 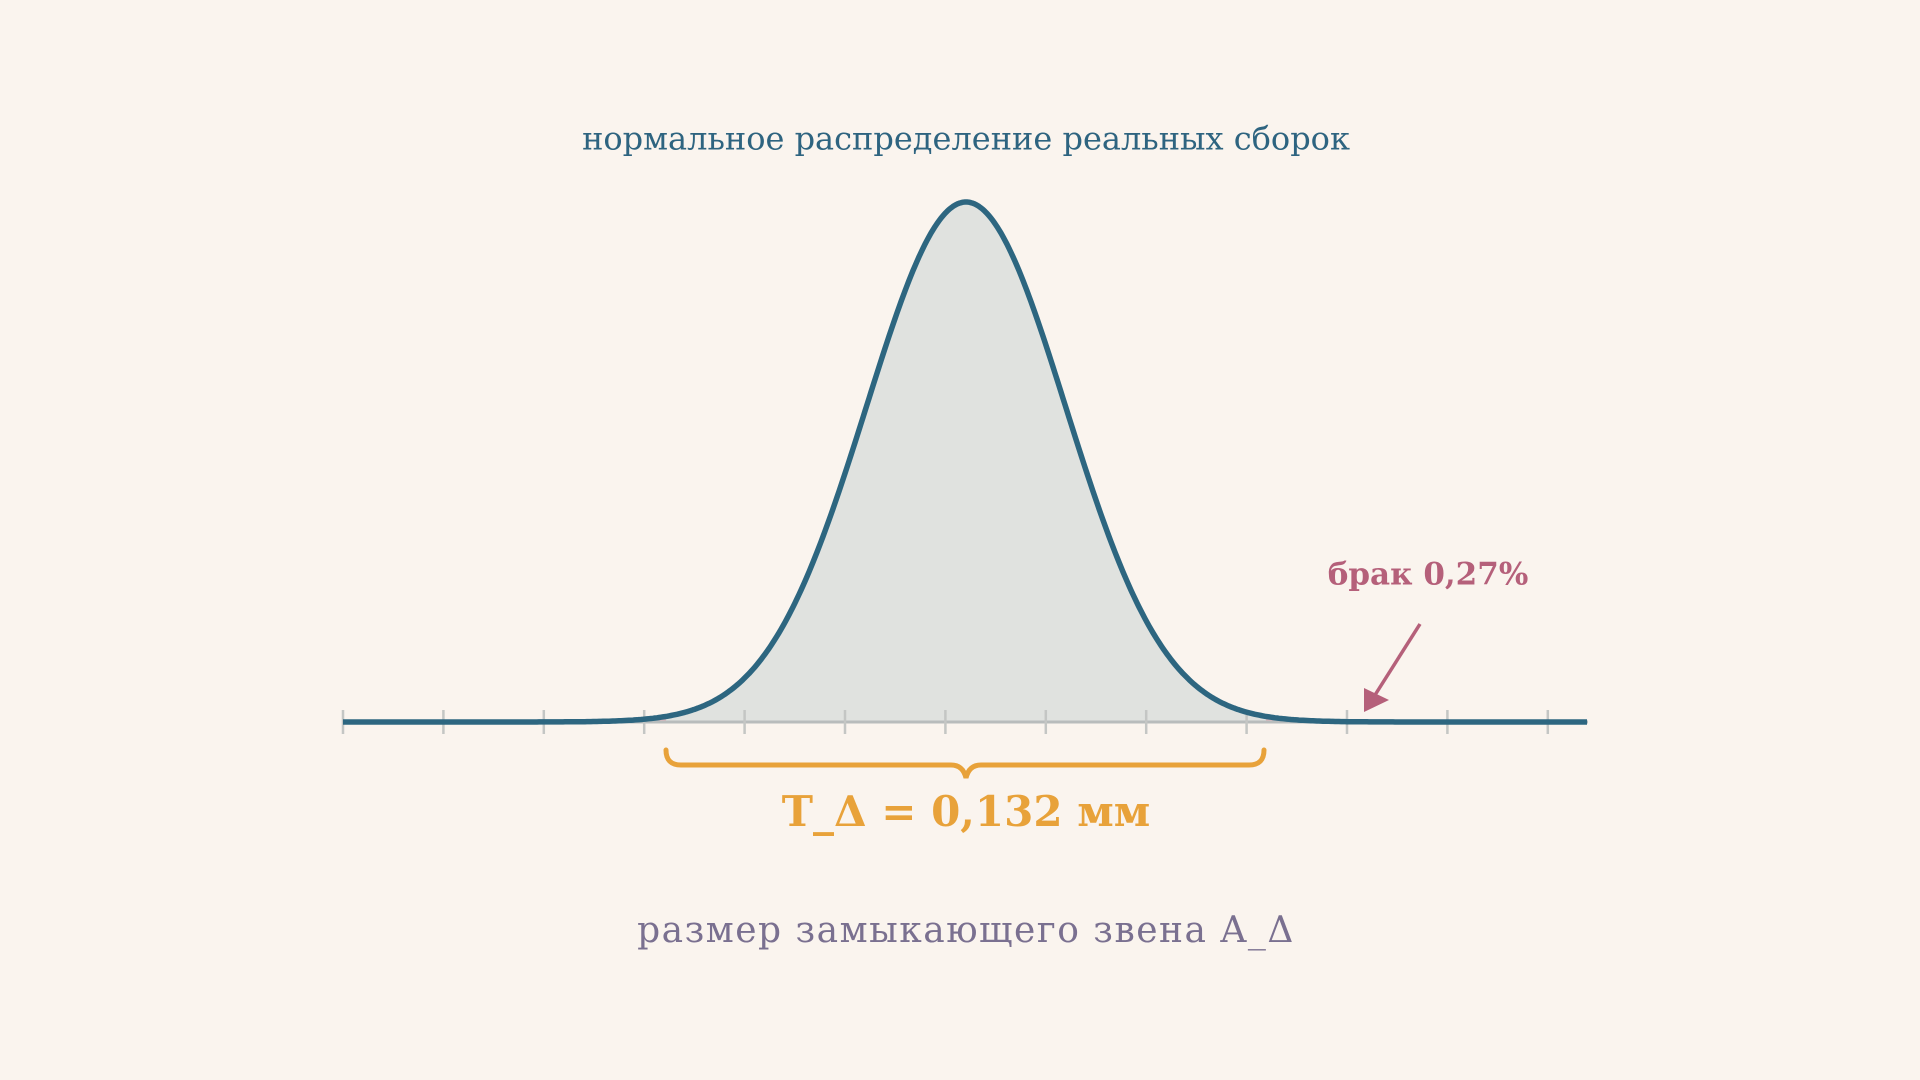 What do you see at coordinates (1376, 700) in the screenshot?
I see `defect-arrowhead` at bounding box center [1376, 700].